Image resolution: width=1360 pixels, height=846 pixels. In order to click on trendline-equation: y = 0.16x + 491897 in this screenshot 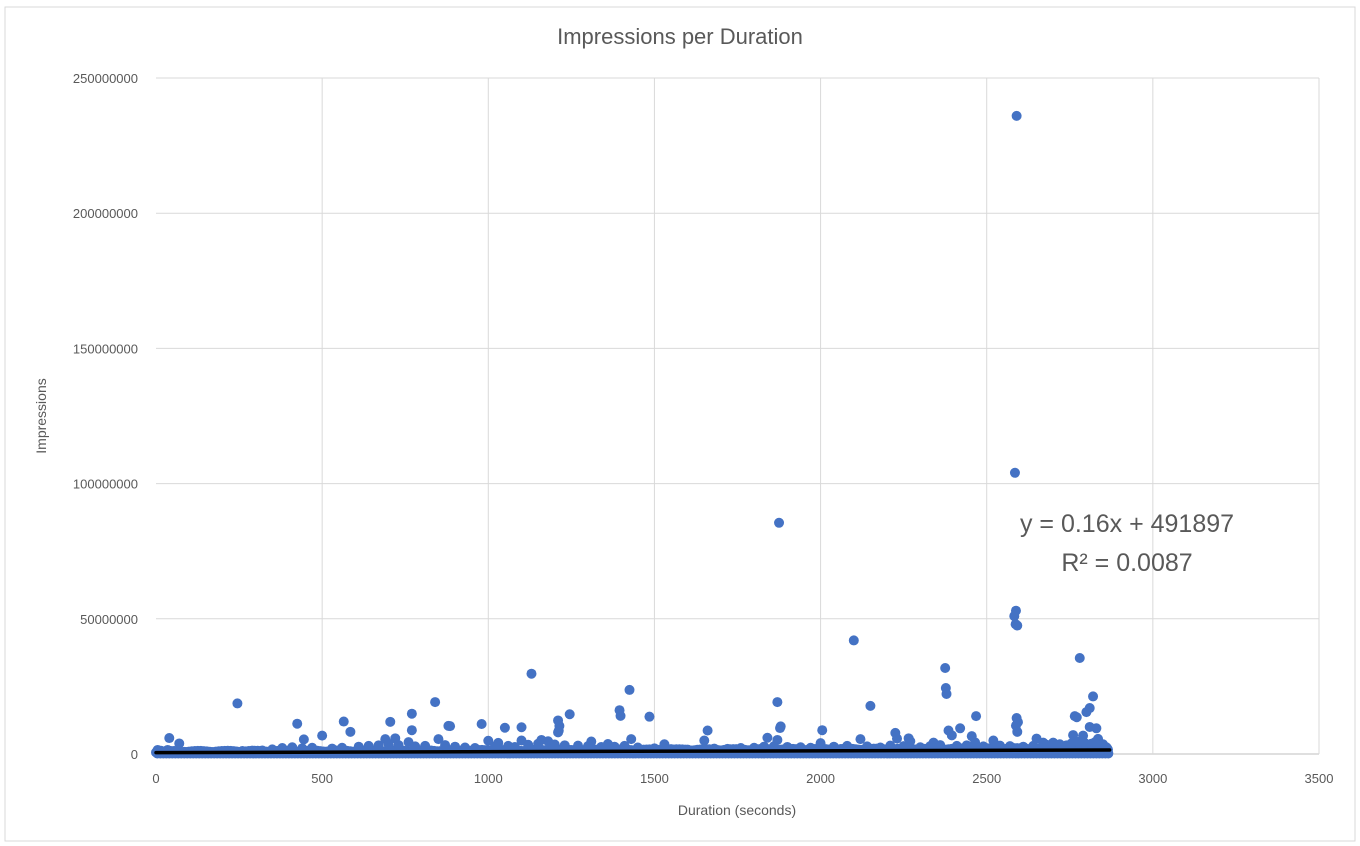, I will do `click(1127, 524)`.